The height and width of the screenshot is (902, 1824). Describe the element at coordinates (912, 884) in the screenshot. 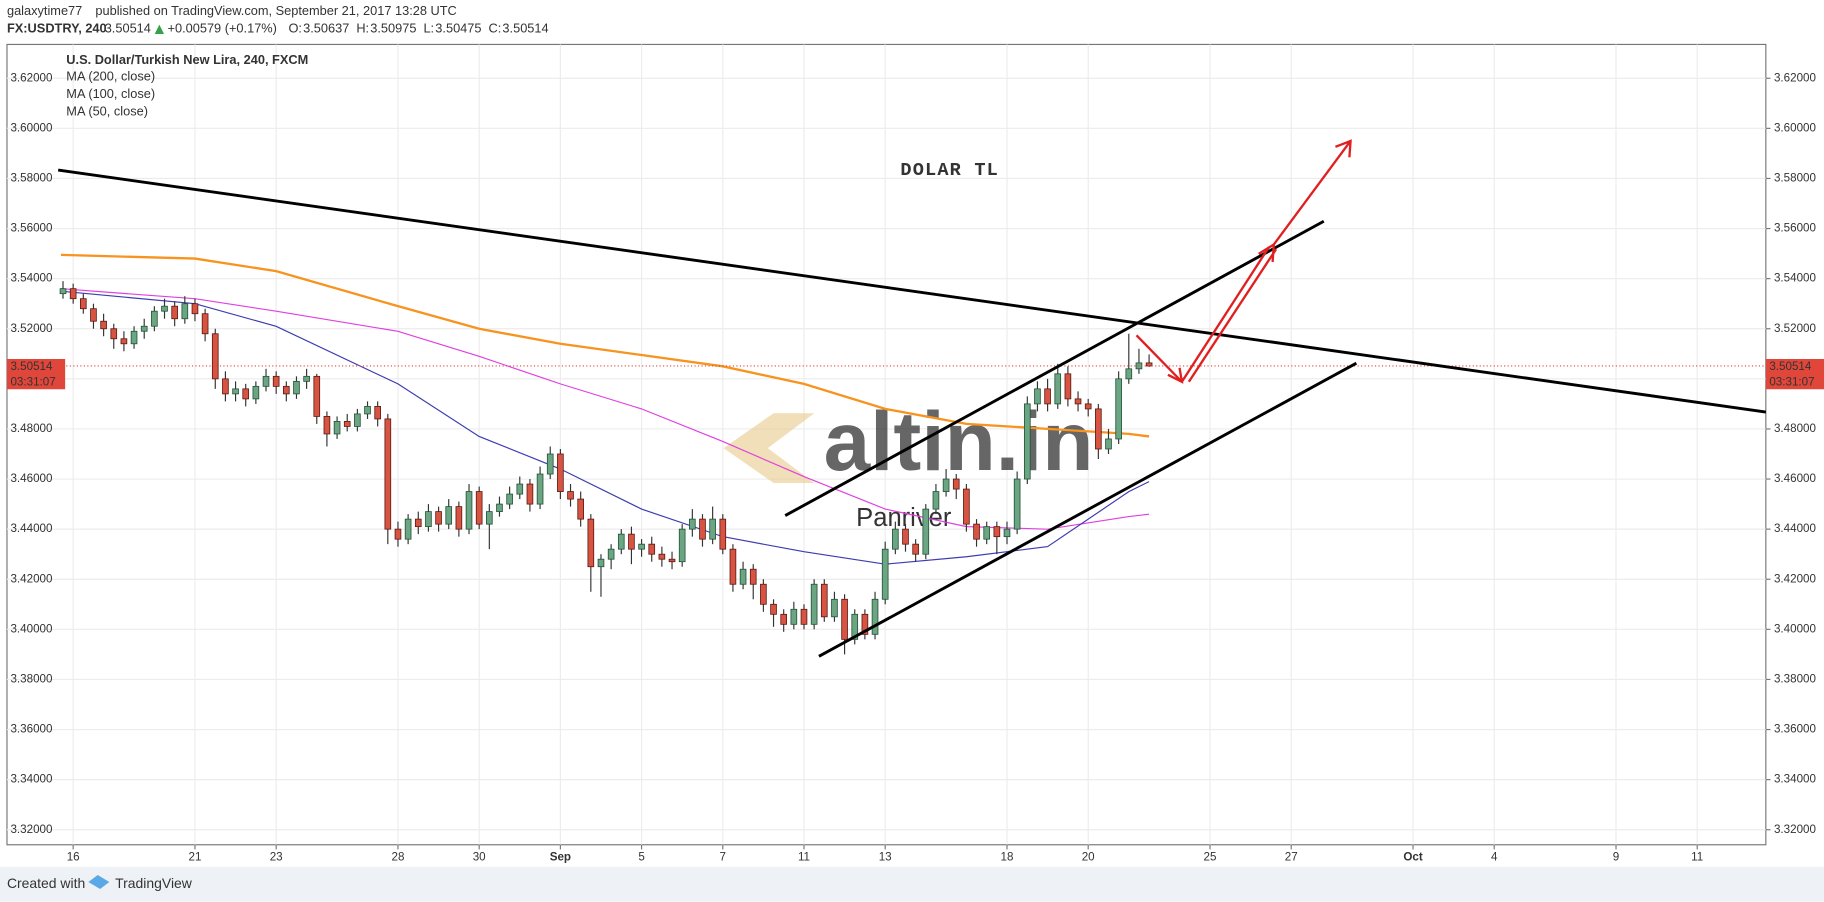

I see `footer-bar` at that location.